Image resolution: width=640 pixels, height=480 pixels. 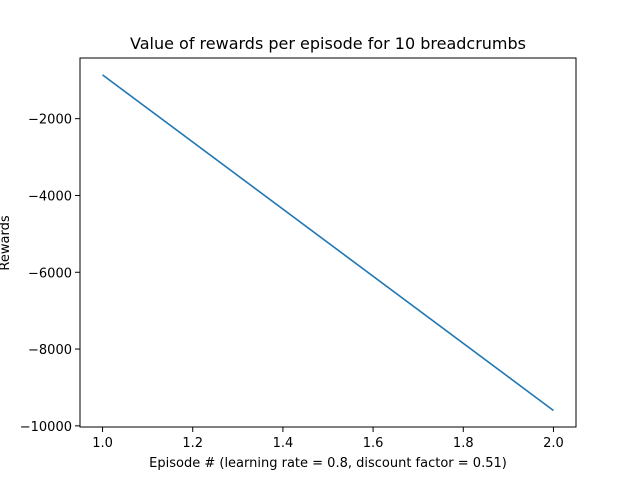 What do you see at coordinates (373, 443) in the screenshot?
I see `x-tick-label: 1.6` at bounding box center [373, 443].